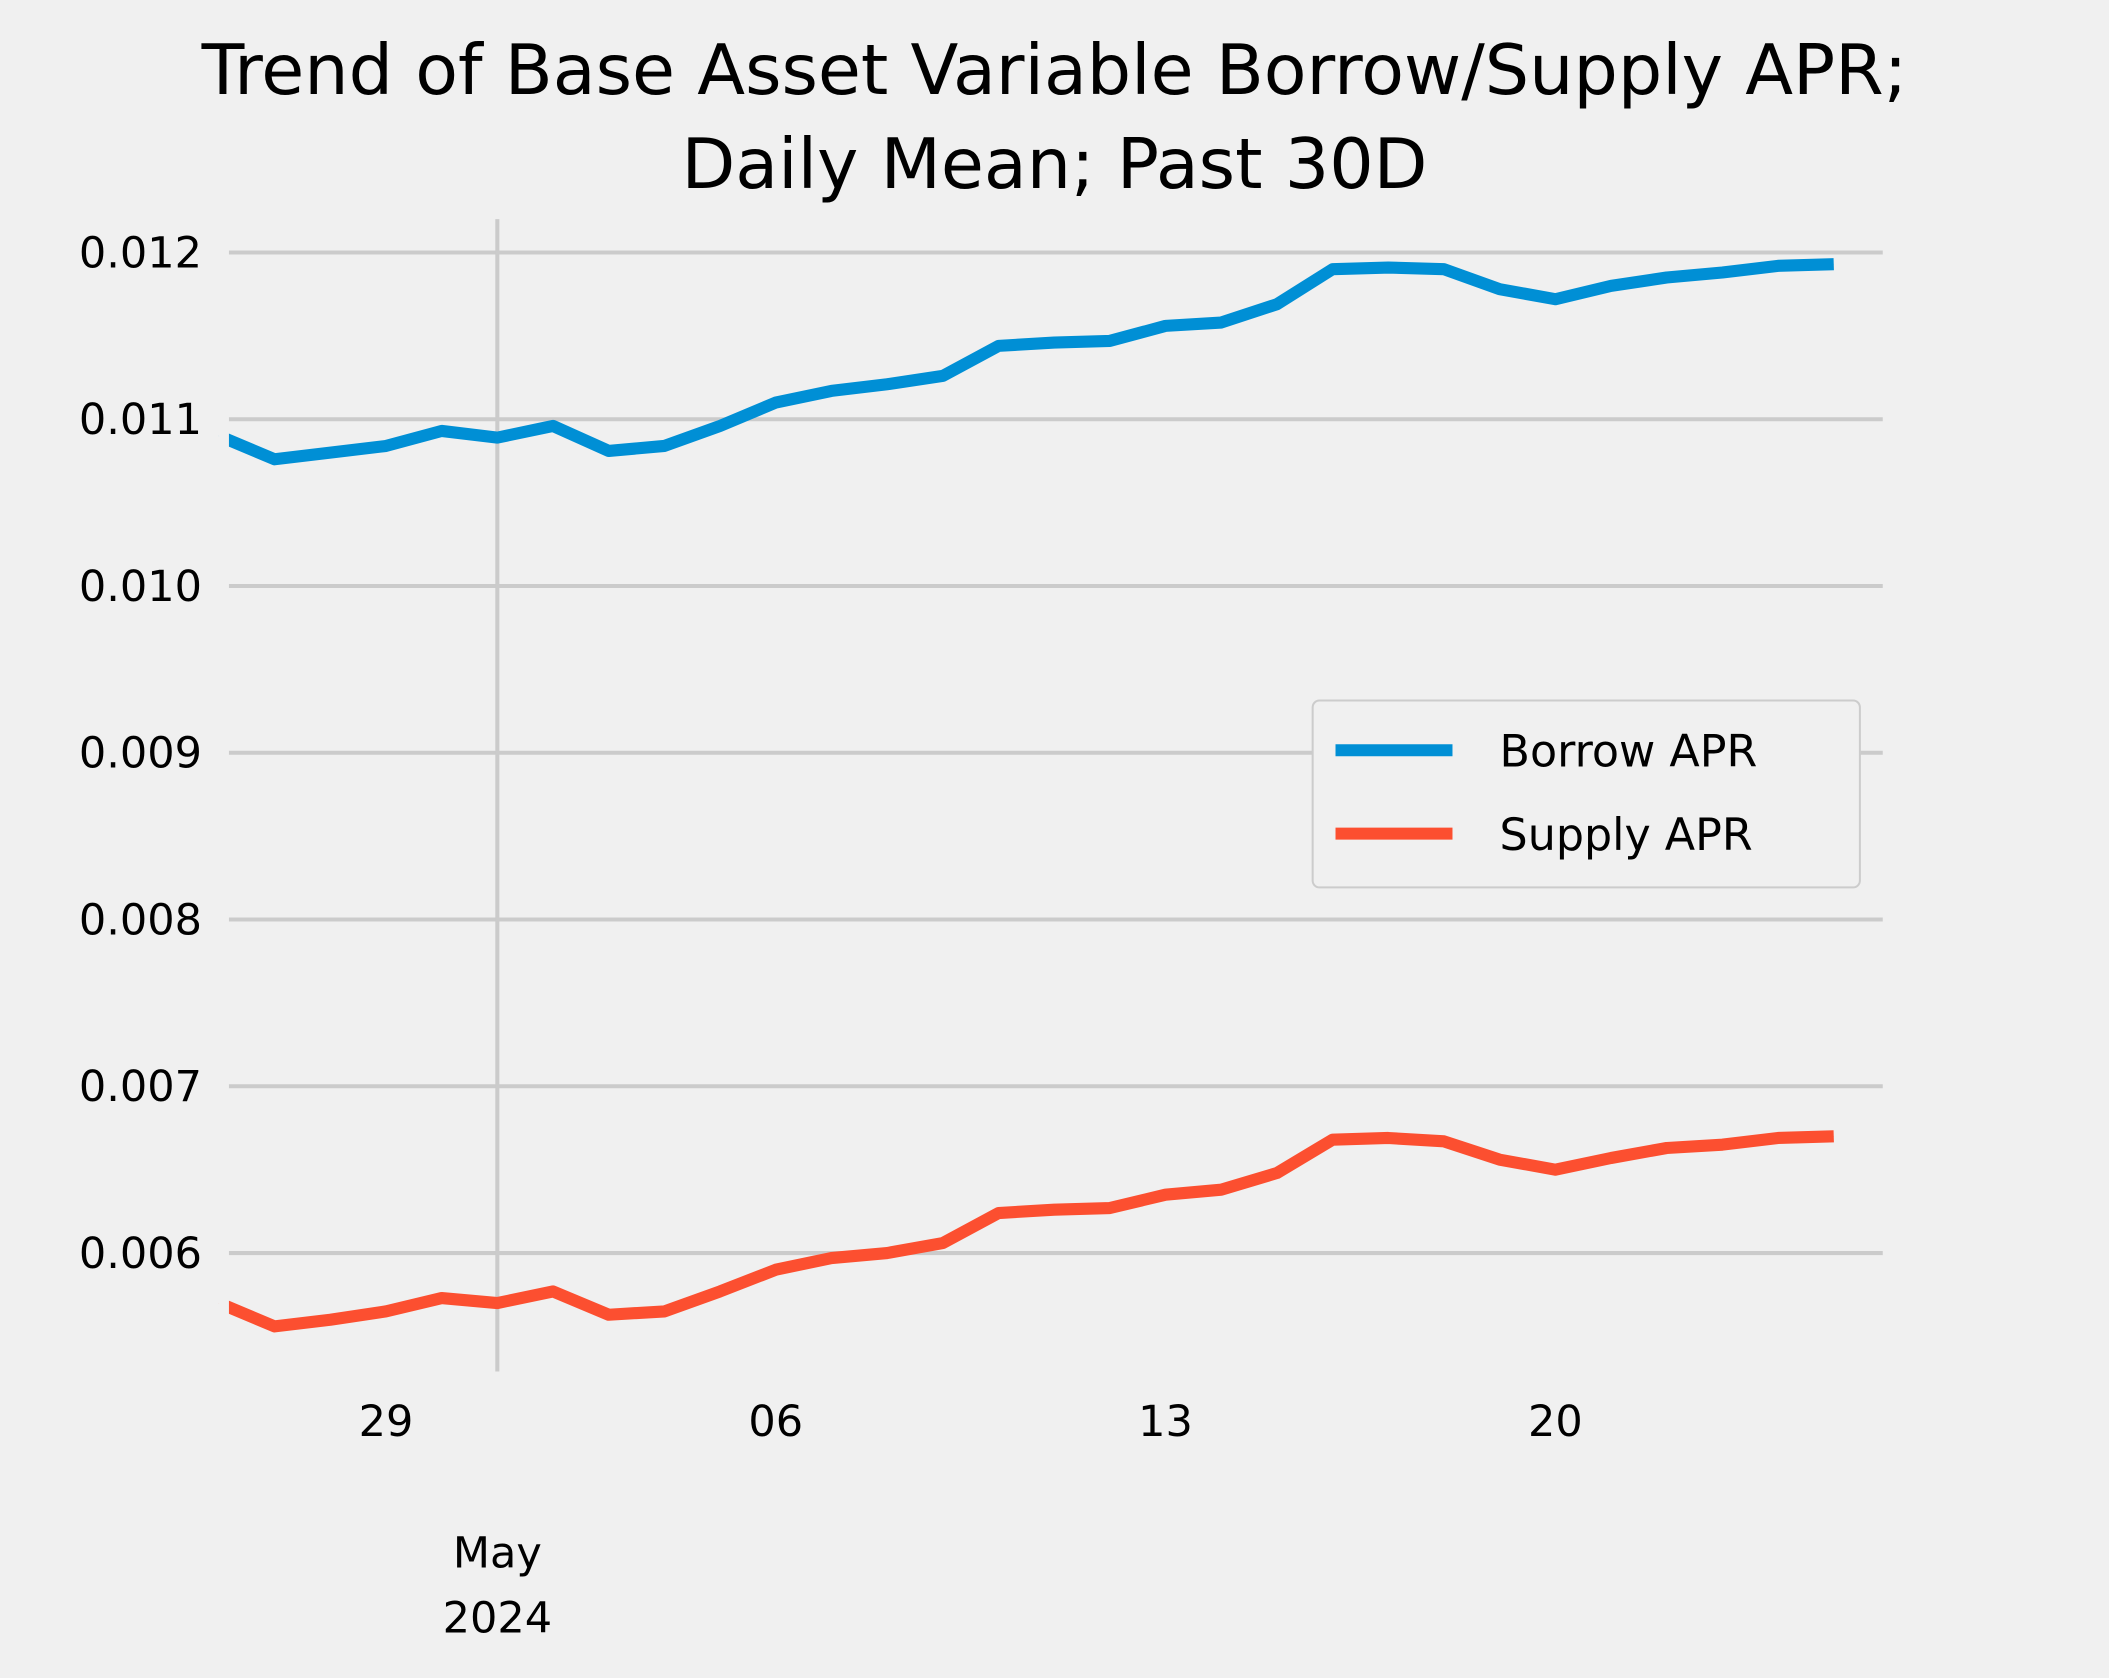 This screenshot has height=1678, width=2109. I want to click on legend-label-supply: Supply APR, so click(1626, 835).